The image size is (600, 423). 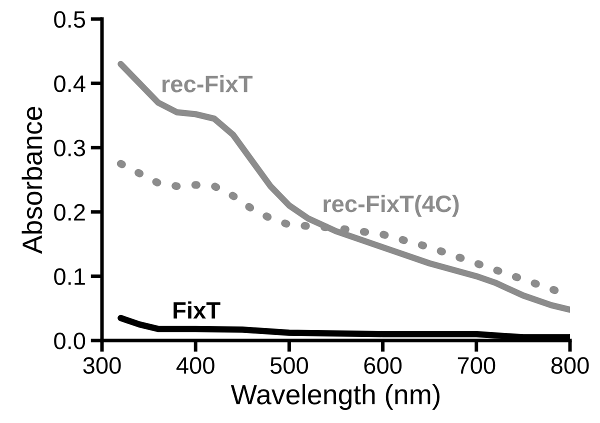 I want to click on series-label: rec-FixT, so click(x=207, y=83).